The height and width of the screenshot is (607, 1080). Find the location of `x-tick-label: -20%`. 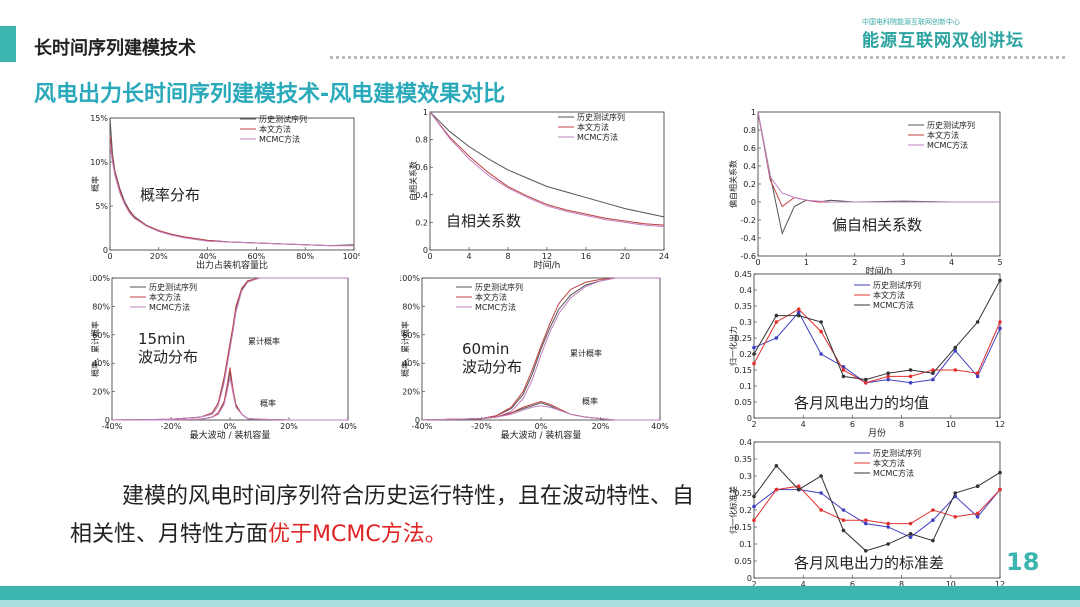

x-tick-label: -20% is located at coordinates (481, 426).